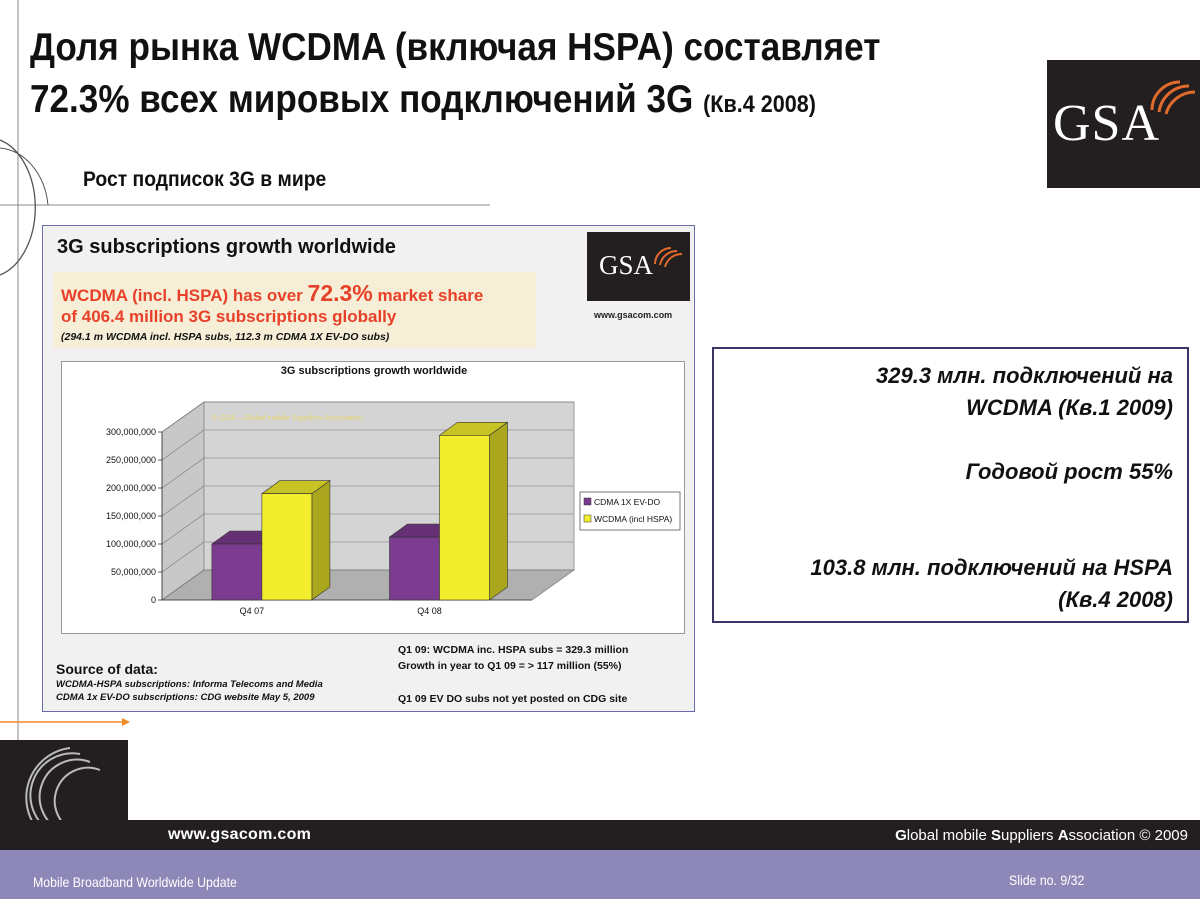  Describe the element at coordinates (600, 835) in the screenshot. I see `footer-bar` at that location.